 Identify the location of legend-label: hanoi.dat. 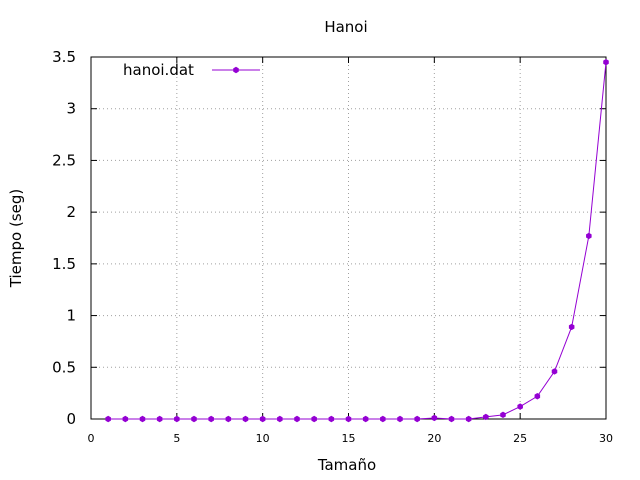
(158, 70).